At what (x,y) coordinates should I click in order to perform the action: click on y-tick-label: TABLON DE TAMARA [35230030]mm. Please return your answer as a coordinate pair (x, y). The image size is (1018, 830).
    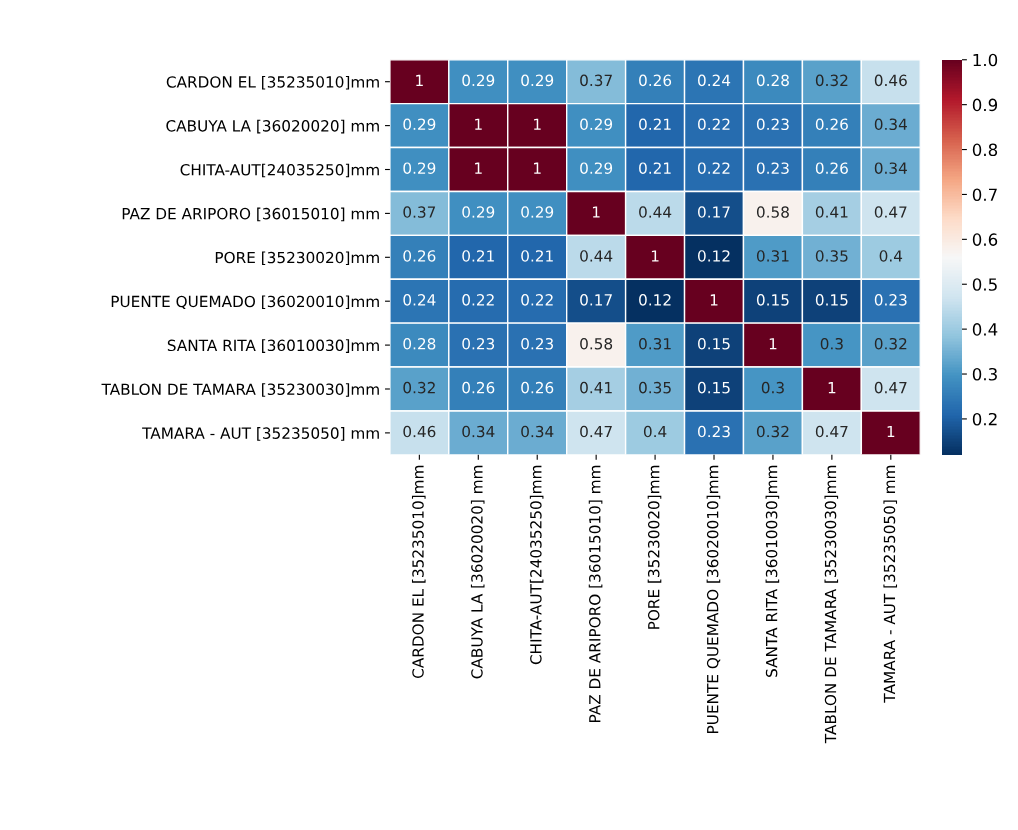
    Looking at the image, I should click on (240, 390).